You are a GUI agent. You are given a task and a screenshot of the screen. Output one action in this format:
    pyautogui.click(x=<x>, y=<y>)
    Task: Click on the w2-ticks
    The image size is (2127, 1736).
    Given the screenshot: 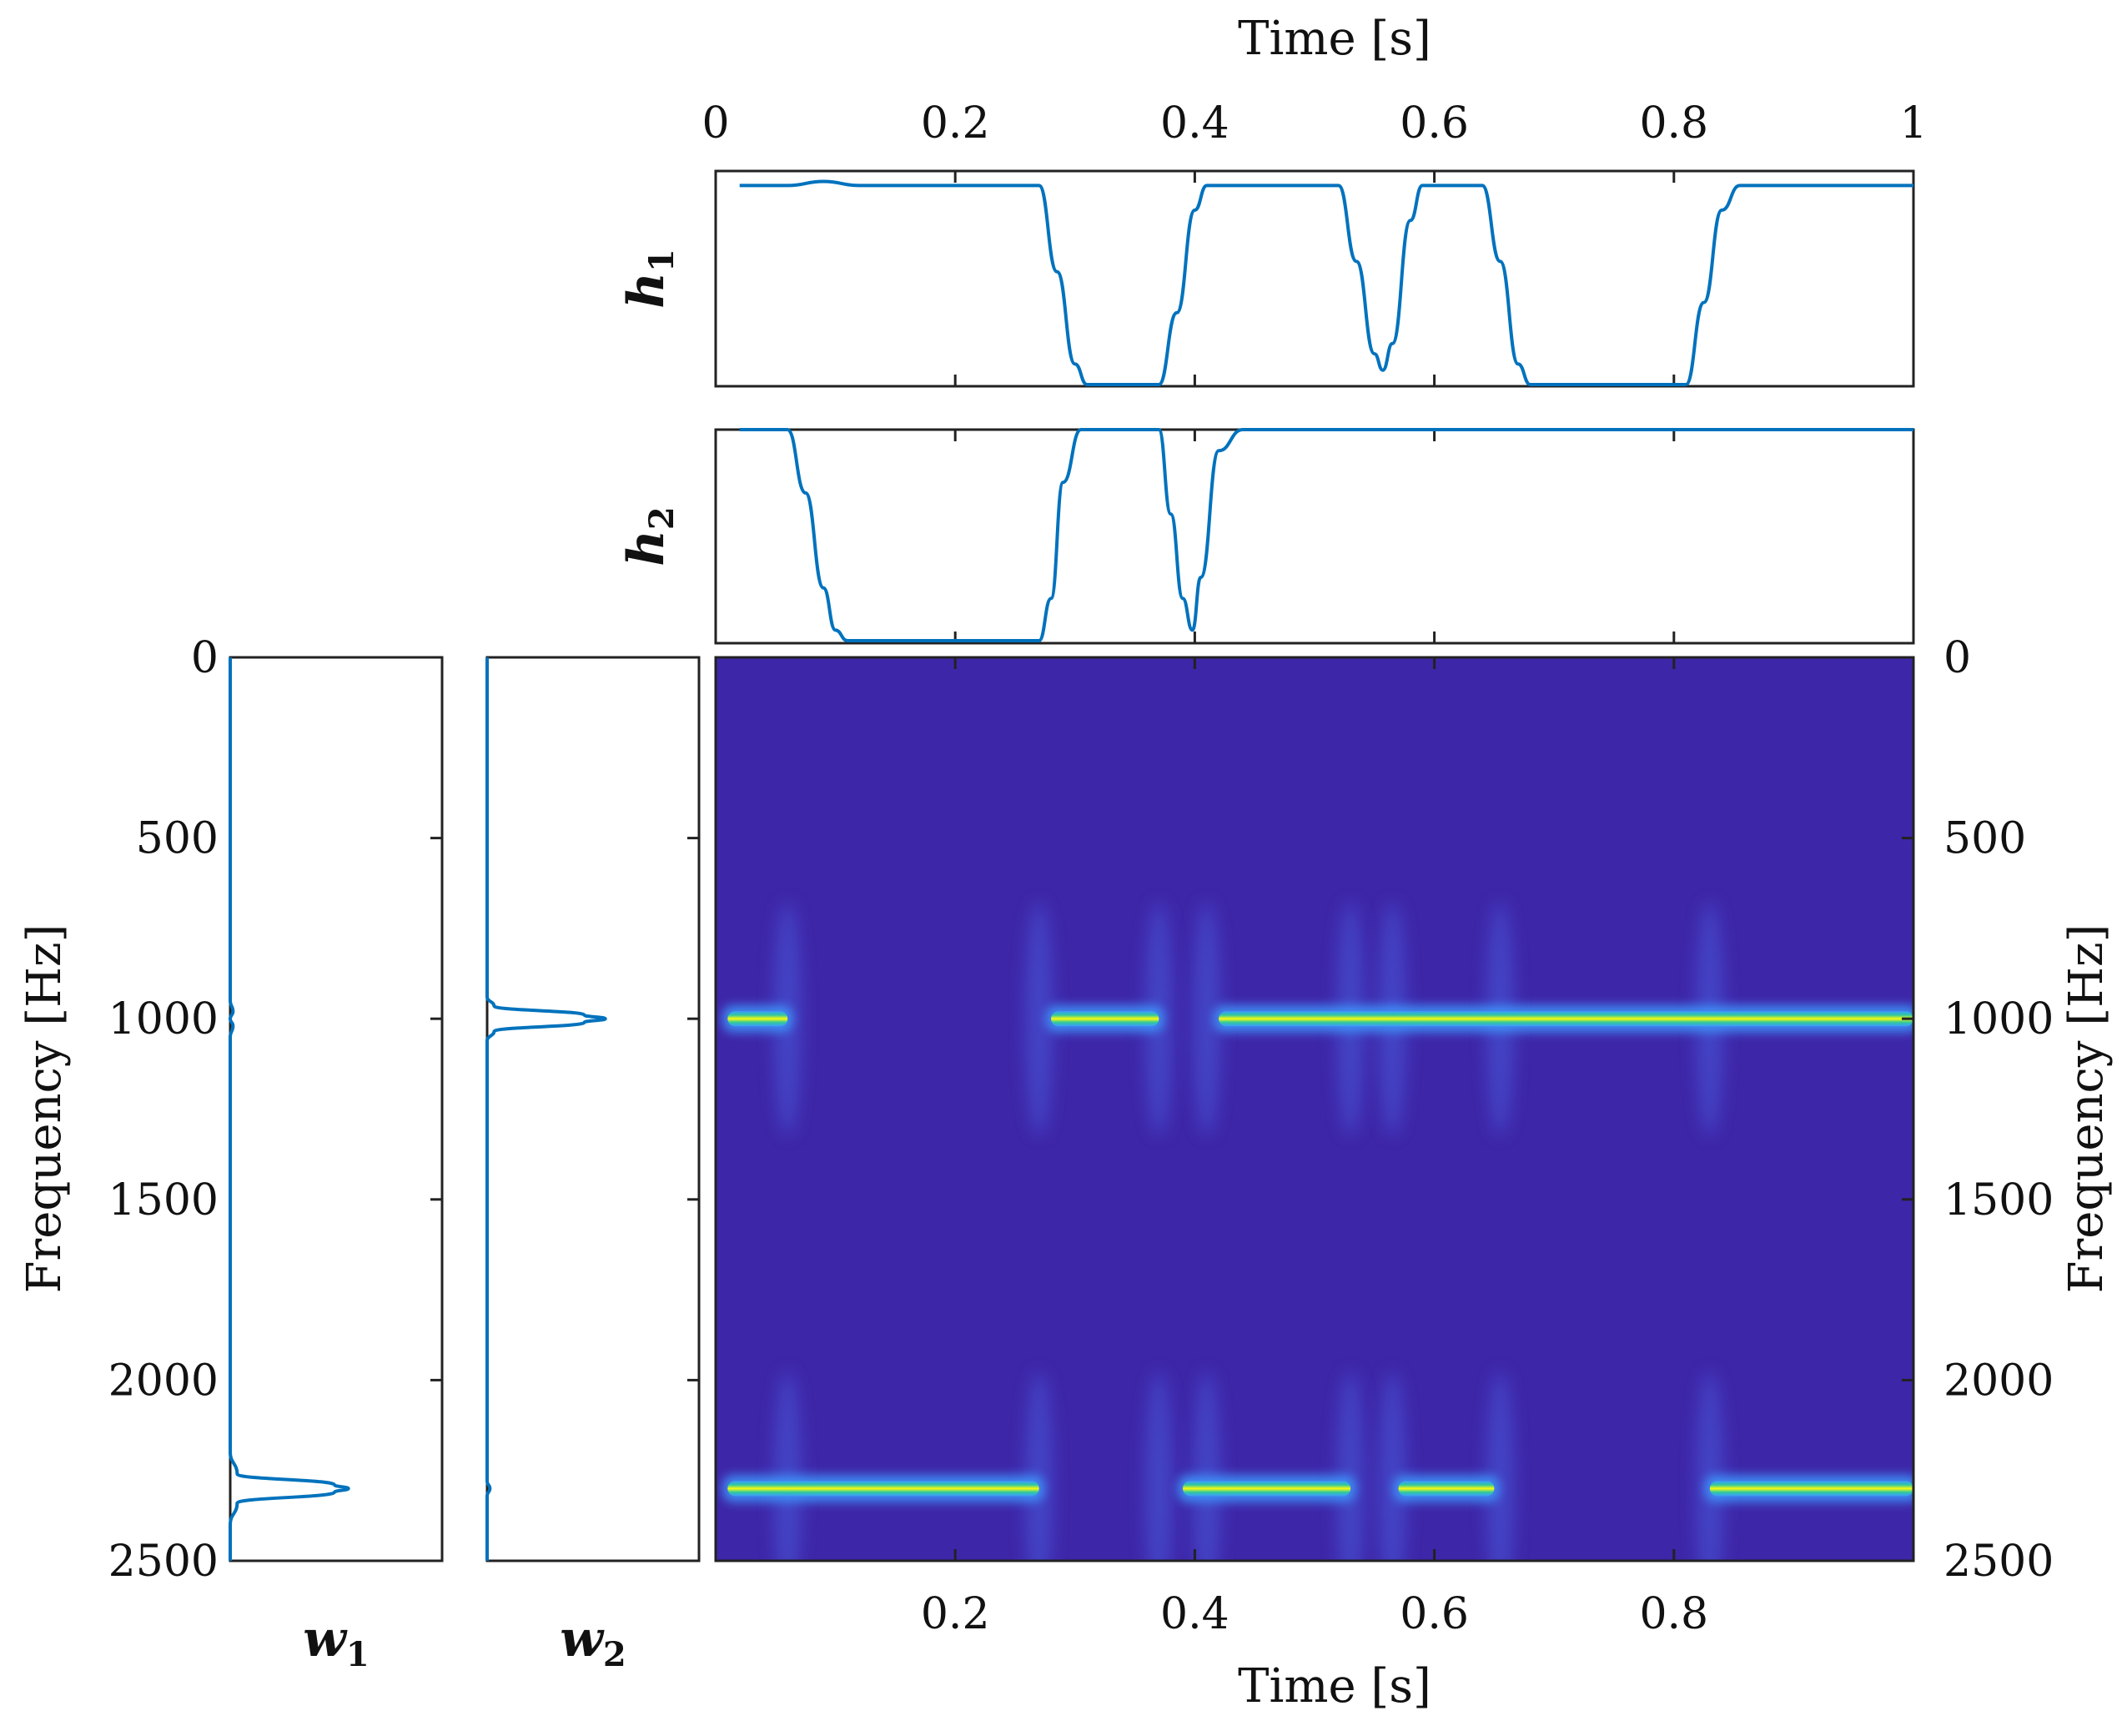 What is the action you would take?
    pyautogui.click(x=693, y=1109)
    